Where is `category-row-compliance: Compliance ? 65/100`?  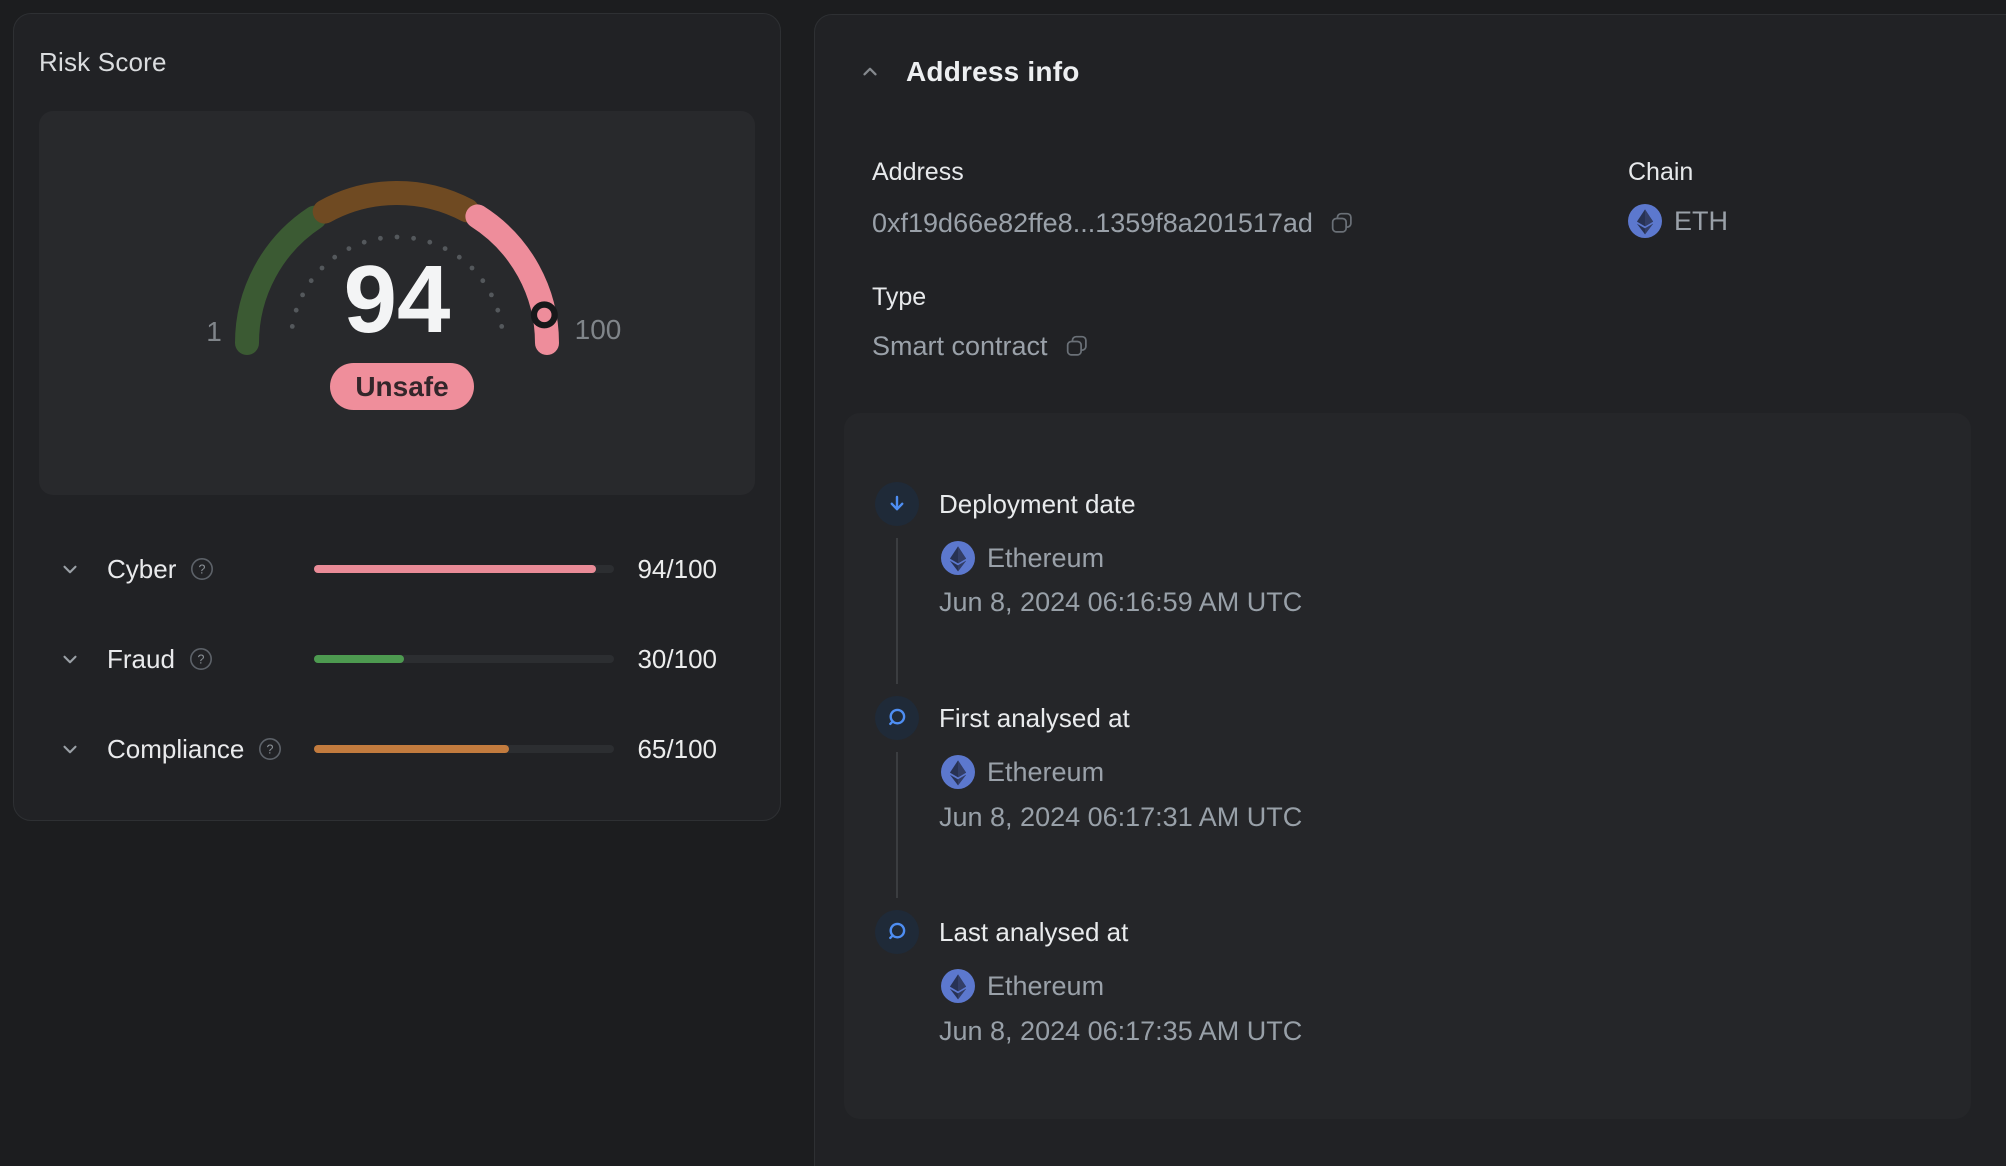 category-row-compliance: Compliance ? 65/100 is located at coordinates (388, 749).